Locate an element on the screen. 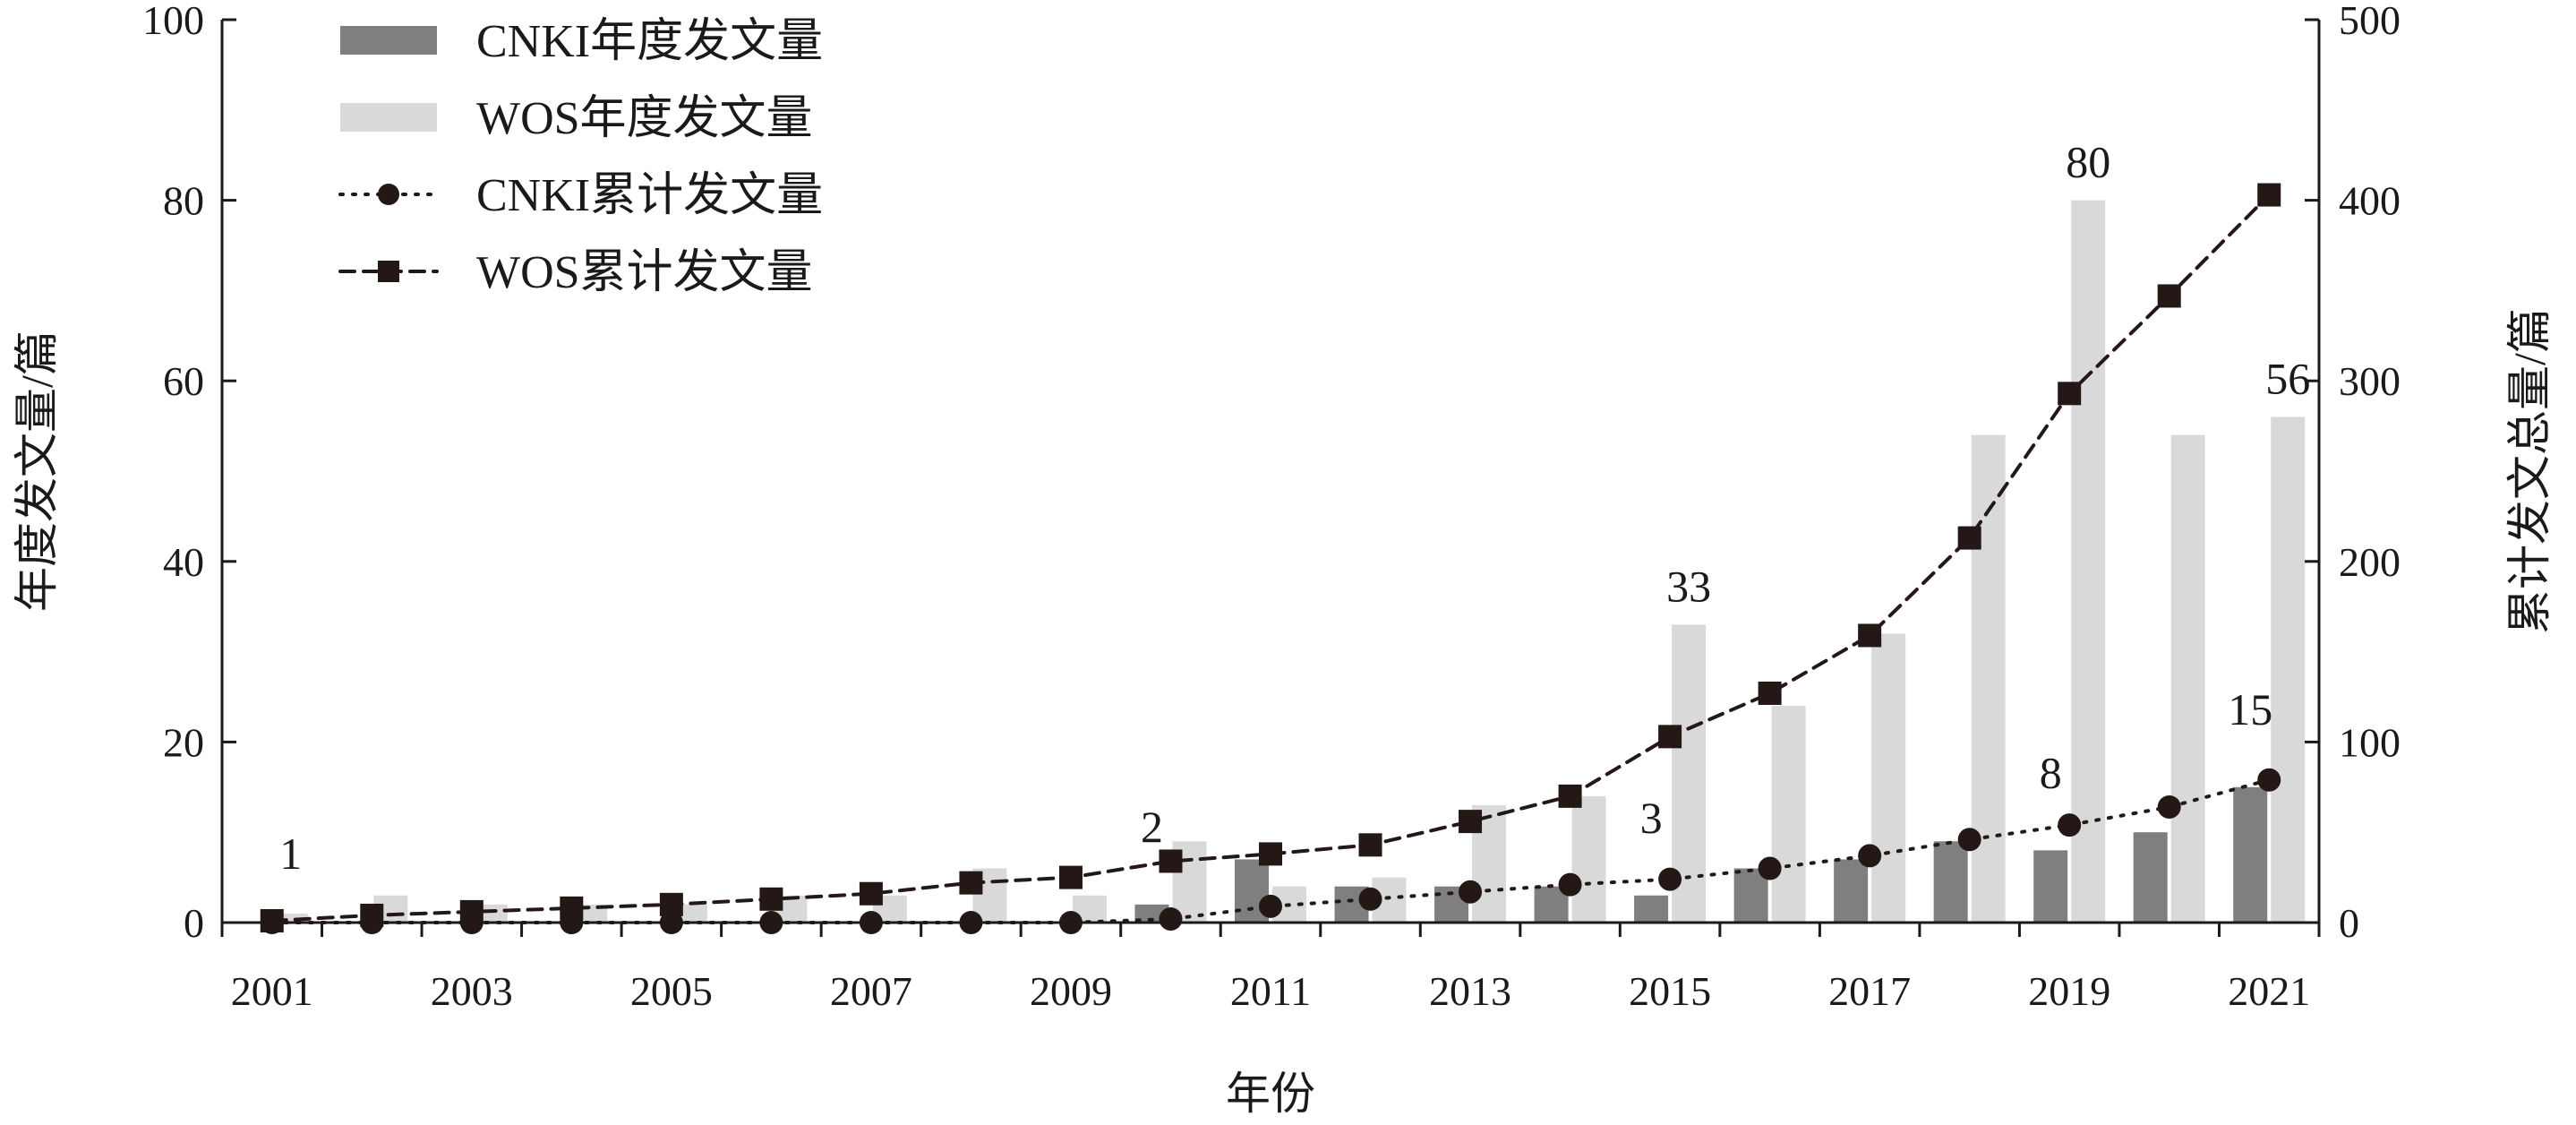 This screenshot has height=1125, width=2576. point-wos-2010 is located at coordinates (1171, 861).